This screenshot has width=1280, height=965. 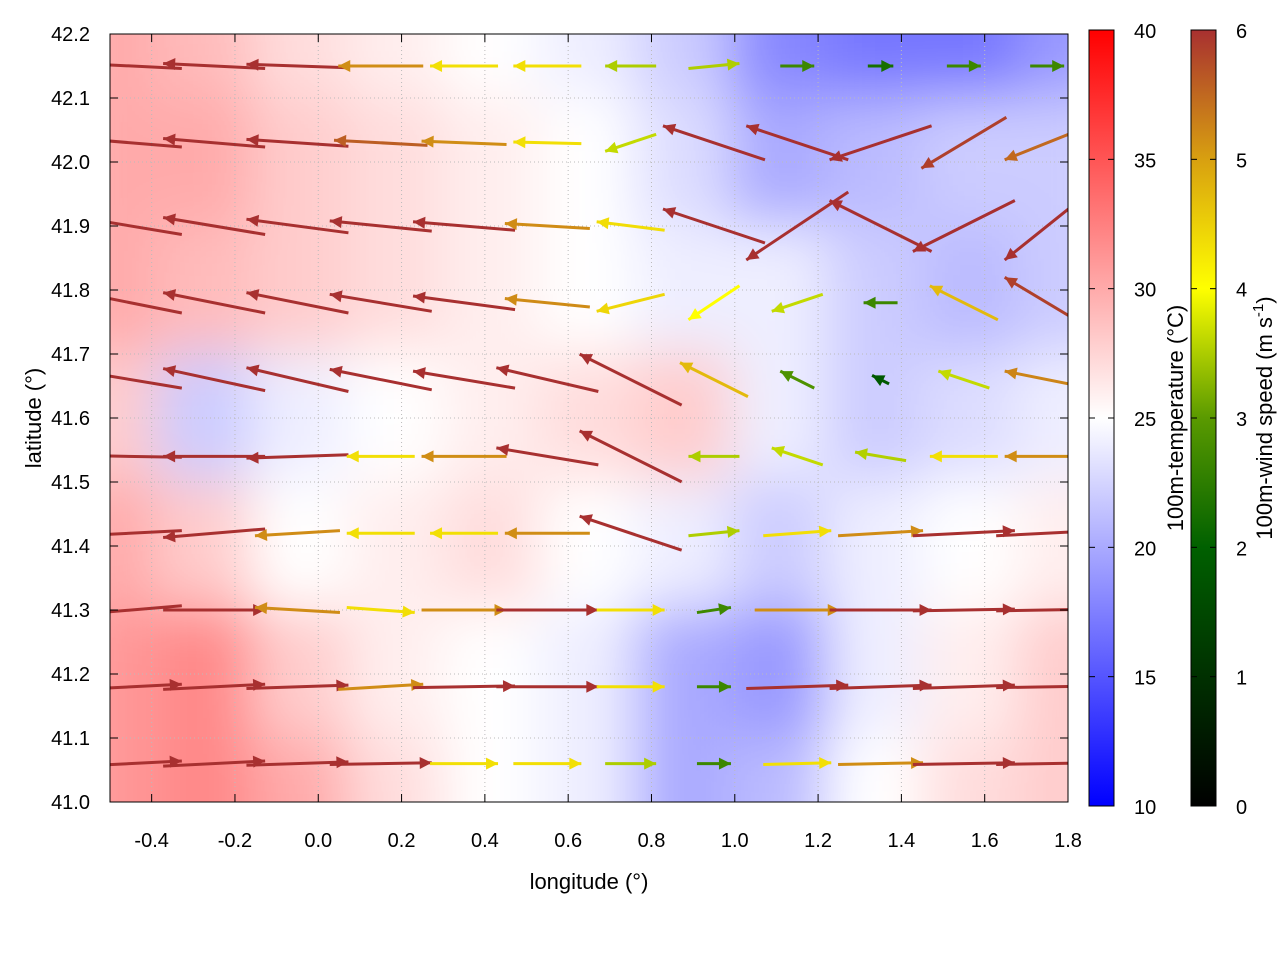 What do you see at coordinates (1241, 161) in the screenshot?
I see `colorbar-tick-label: 5` at bounding box center [1241, 161].